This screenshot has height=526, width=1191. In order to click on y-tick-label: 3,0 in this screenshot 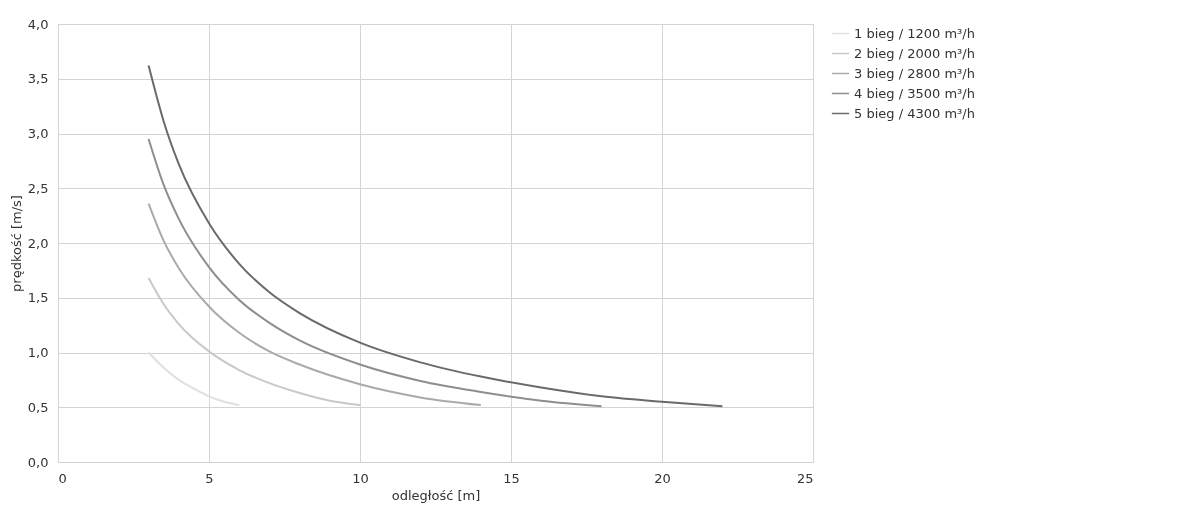, I will do `click(38, 133)`.